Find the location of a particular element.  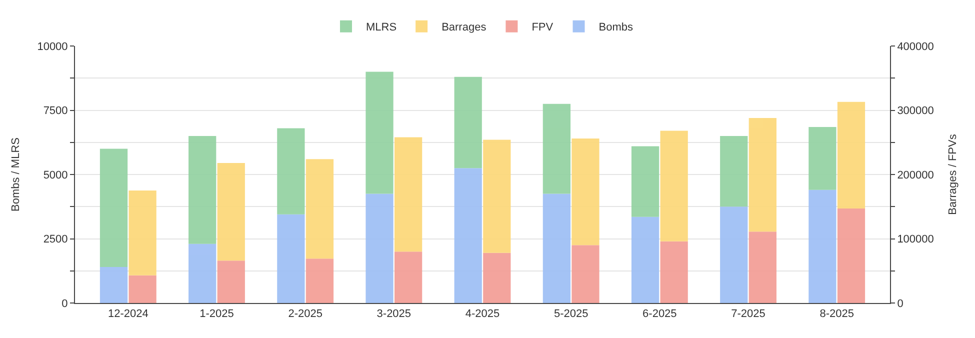

y2-tick-label: 300000 is located at coordinates (915, 111).